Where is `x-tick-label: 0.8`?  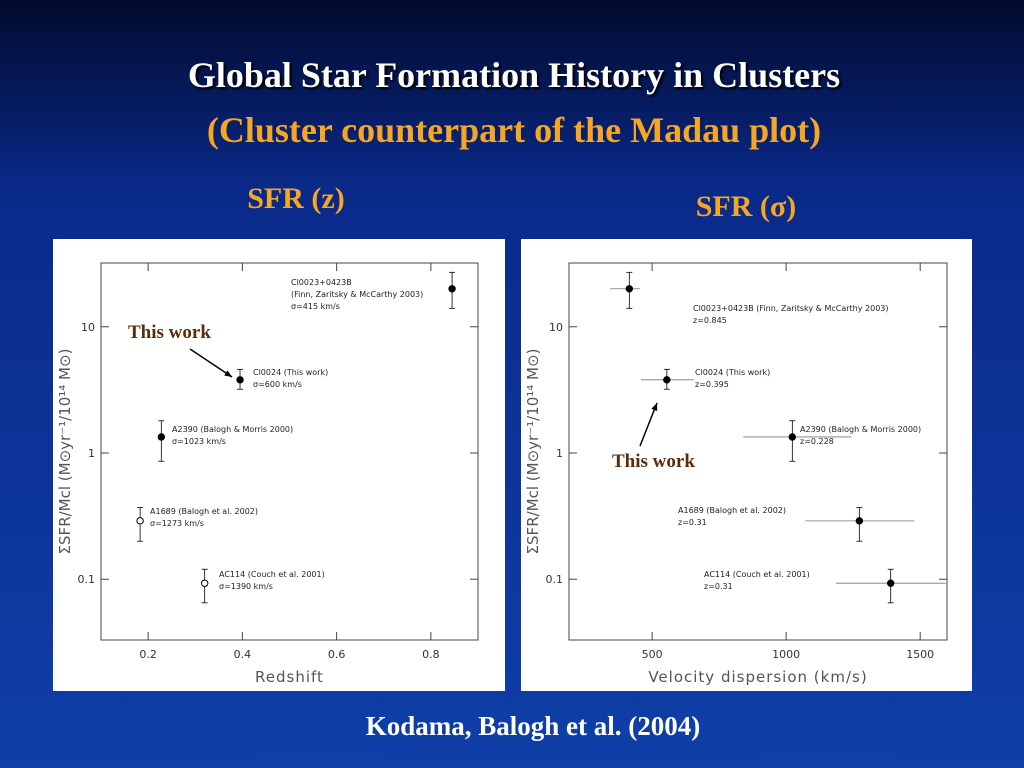 x-tick-label: 0.8 is located at coordinates (431, 654).